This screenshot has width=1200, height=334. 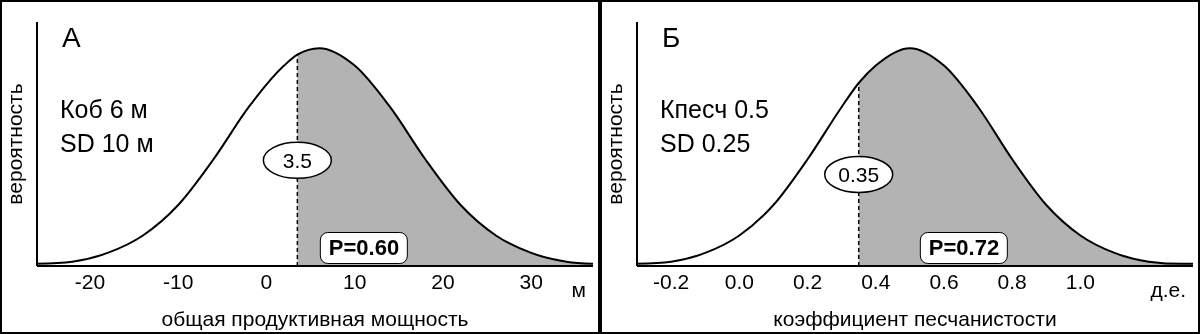 What do you see at coordinates (266, 281) in the screenshot?
I see `x-tick-label: 0` at bounding box center [266, 281].